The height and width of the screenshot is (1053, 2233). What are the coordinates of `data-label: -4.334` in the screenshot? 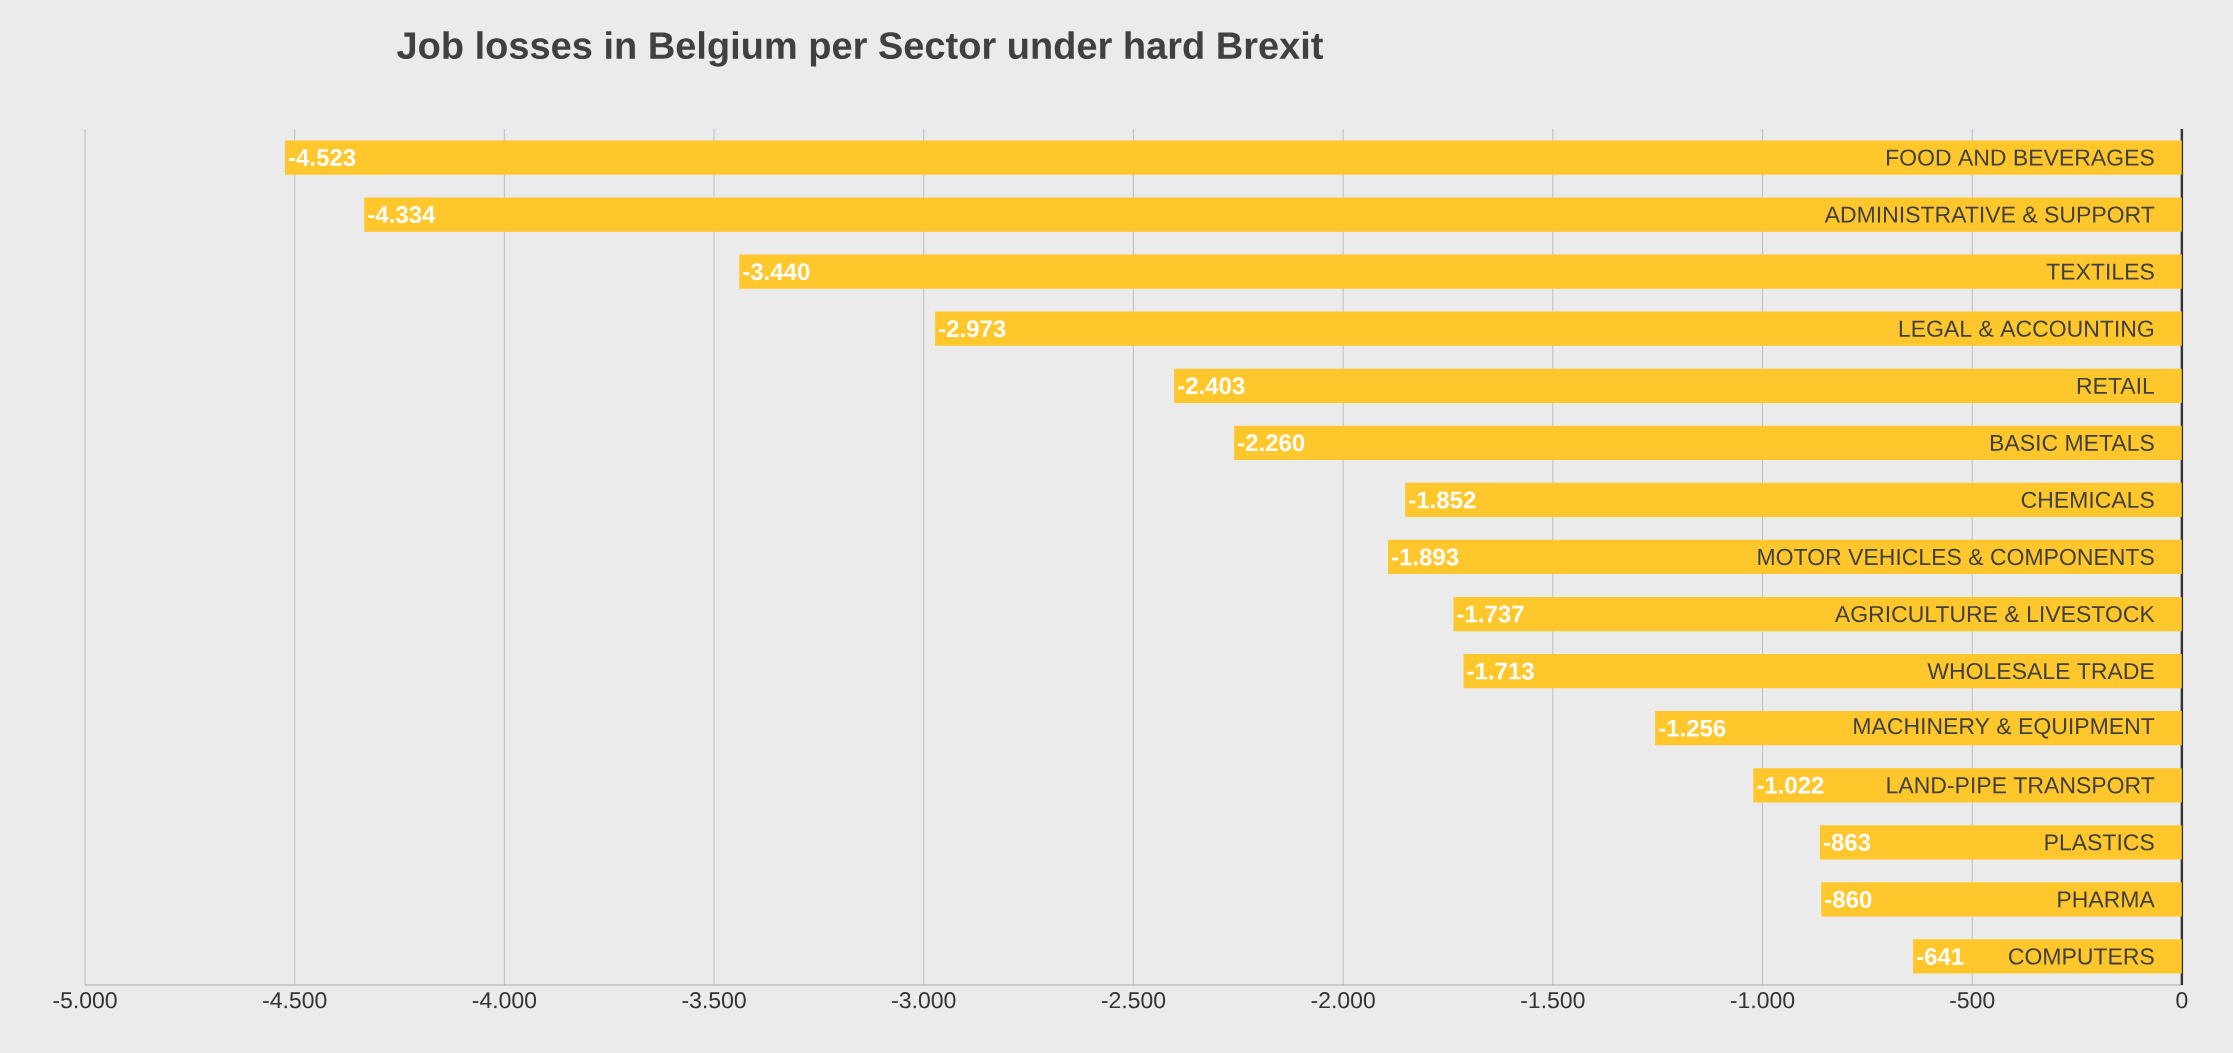 It's located at (402, 215).